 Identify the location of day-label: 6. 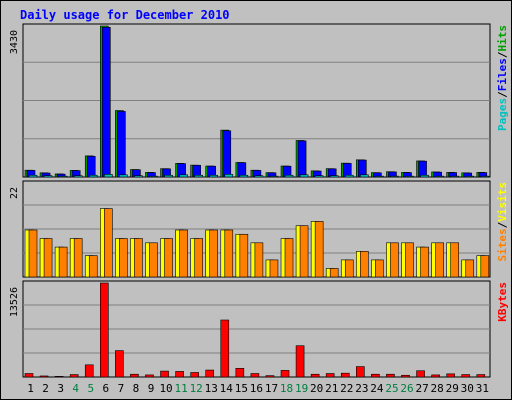
(106, 388).